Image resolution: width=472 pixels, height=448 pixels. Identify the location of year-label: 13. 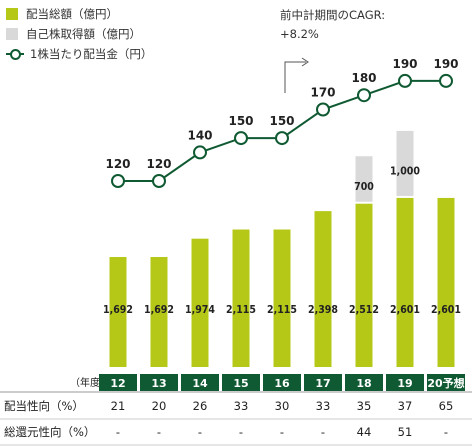
(158, 383).